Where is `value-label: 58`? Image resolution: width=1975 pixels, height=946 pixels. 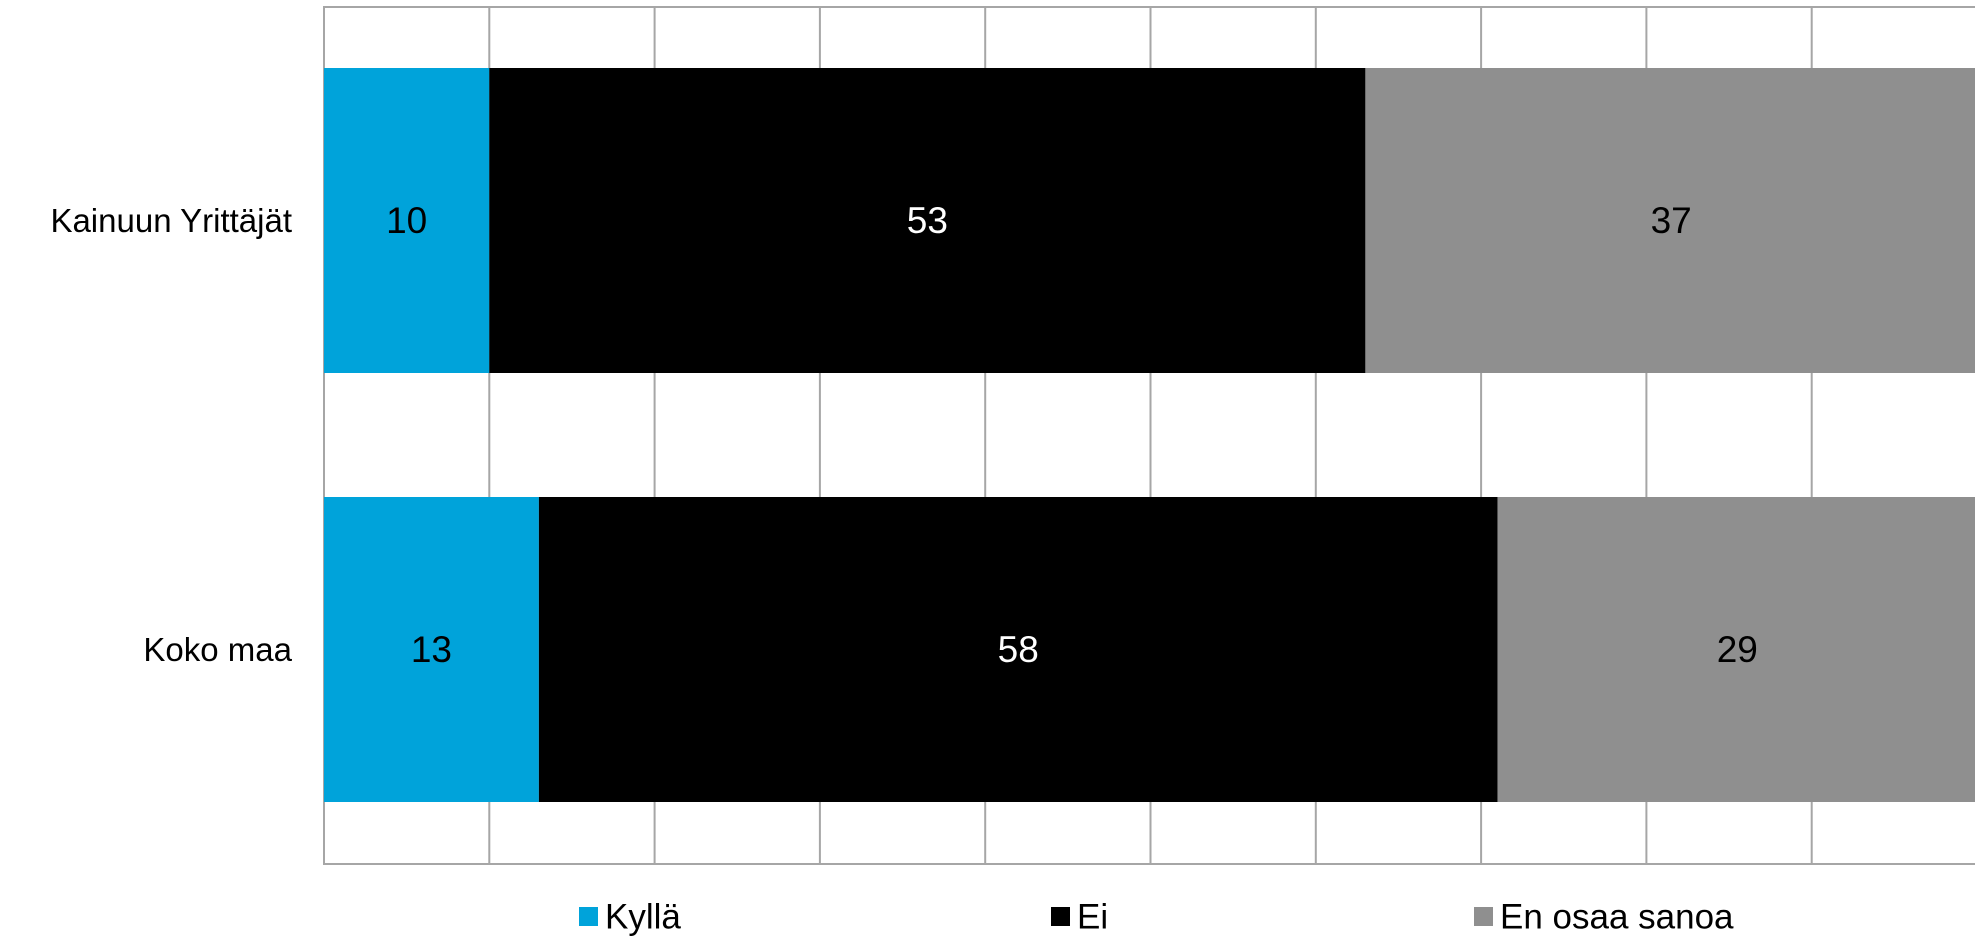
value-label: 58 is located at coordinates (1018, 649).